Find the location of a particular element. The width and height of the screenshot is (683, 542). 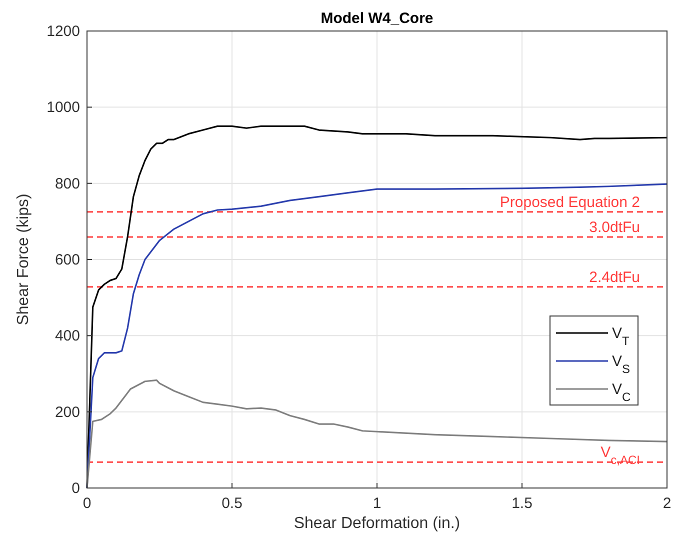

legend-label: V$_{S}$ is located at coordinates (621, 364).